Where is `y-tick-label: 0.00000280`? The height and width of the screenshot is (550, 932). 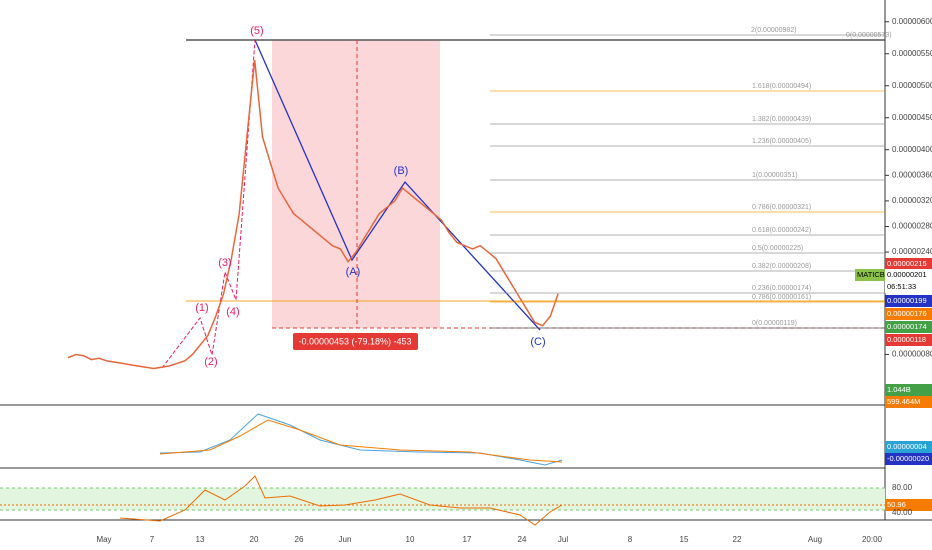
y-tick-label: 0.00000280 is located at coordinates (912, 226).